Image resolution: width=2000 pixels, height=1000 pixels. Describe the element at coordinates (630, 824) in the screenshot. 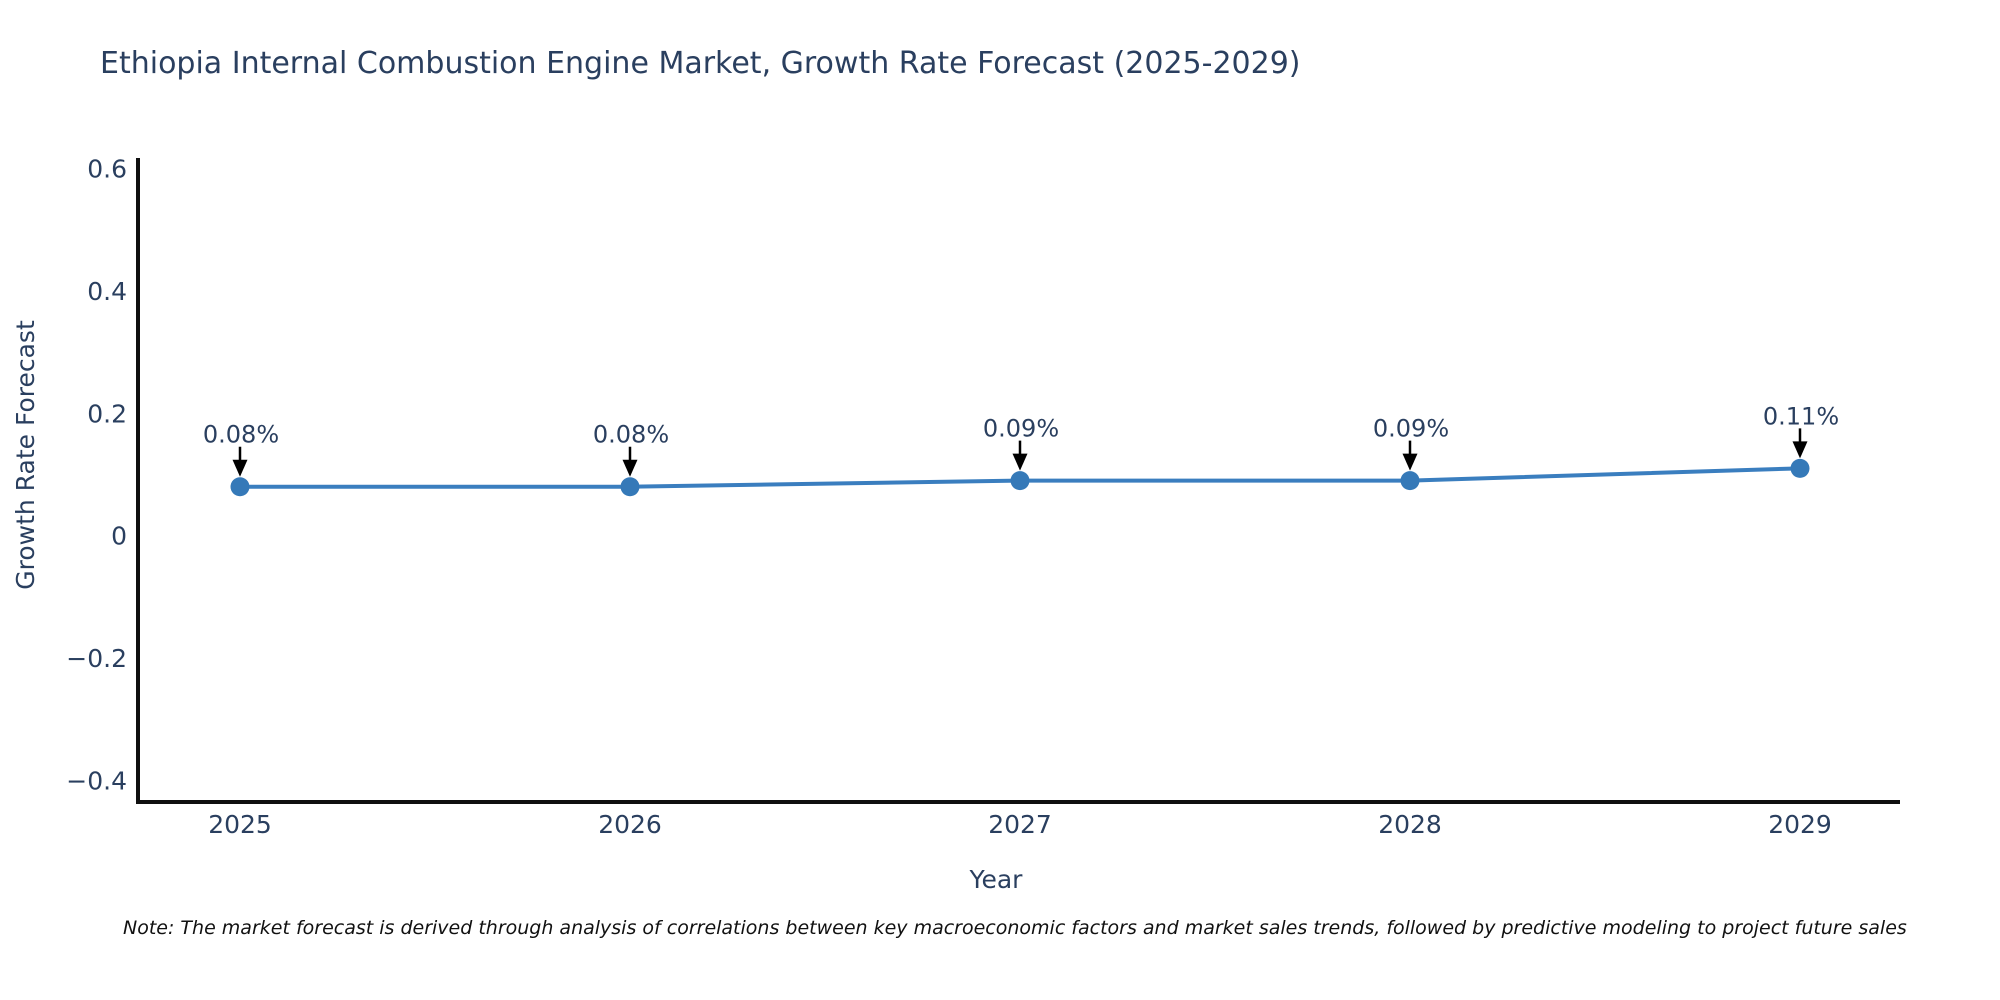

I see `x-tick-label: 2026` at that location.